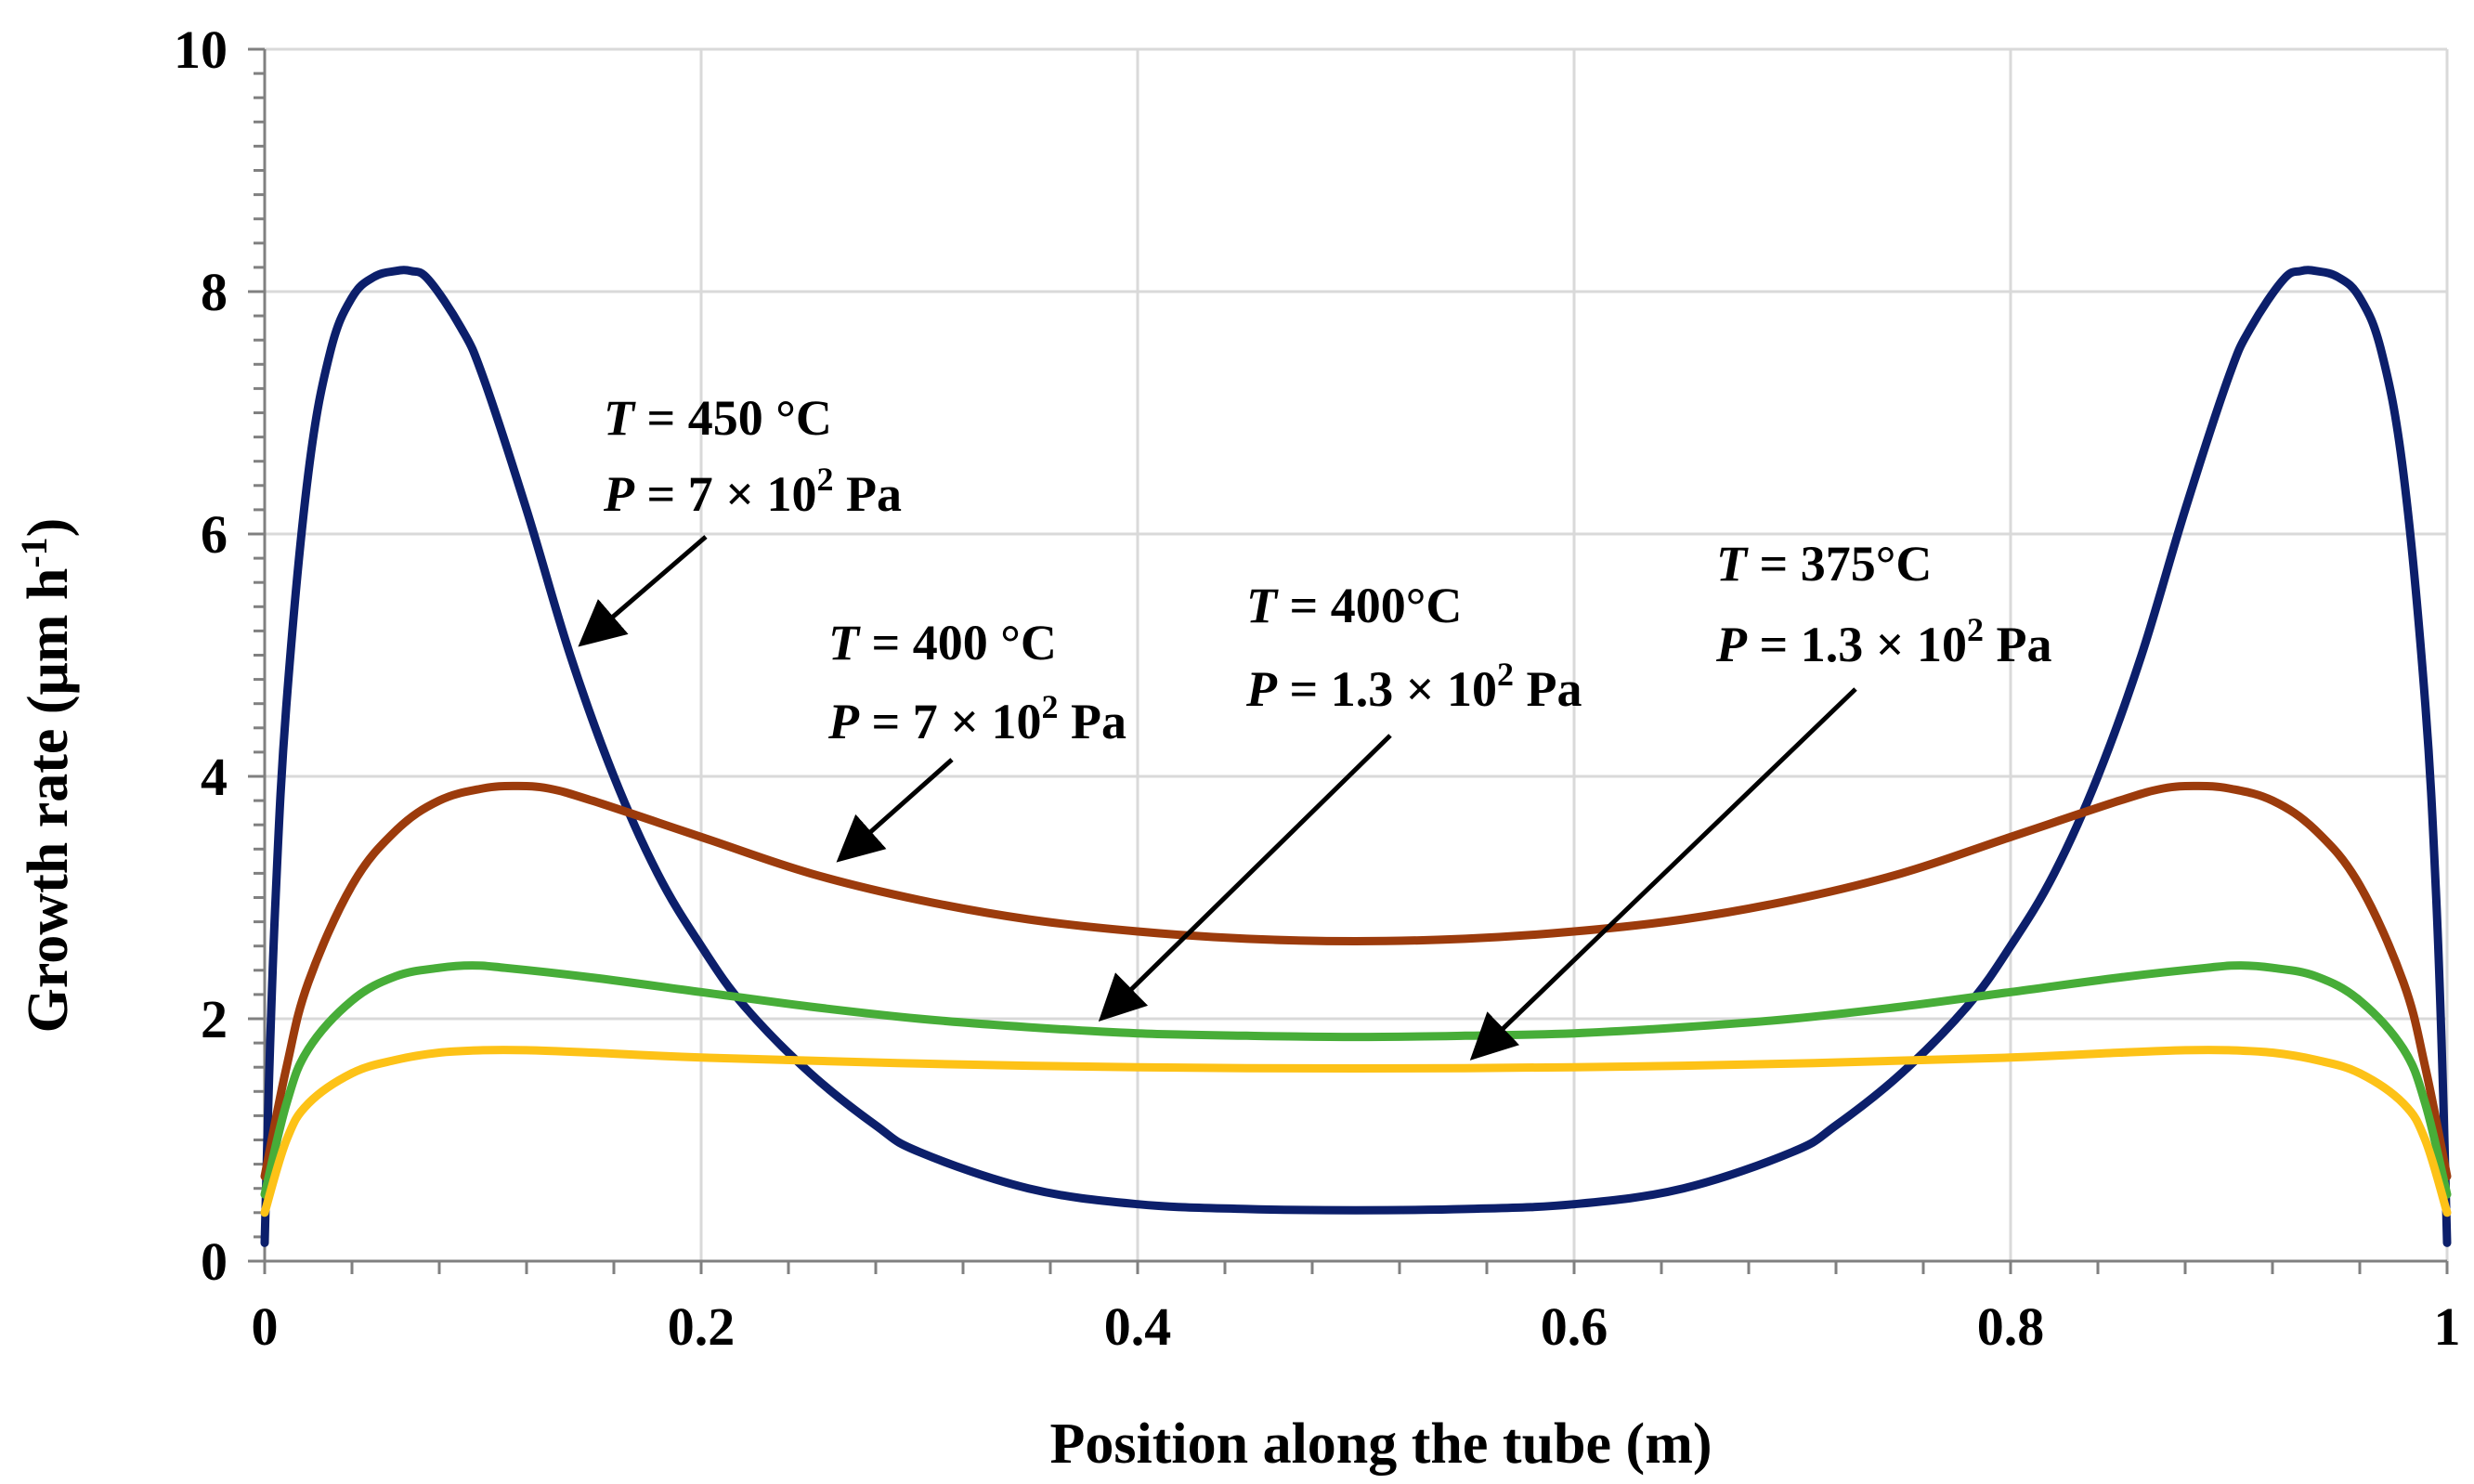  What do you see at coordinates (265, 1326) in the screenshot?
I see `x-tick-label: 0` at bounding box center [265, 1326].